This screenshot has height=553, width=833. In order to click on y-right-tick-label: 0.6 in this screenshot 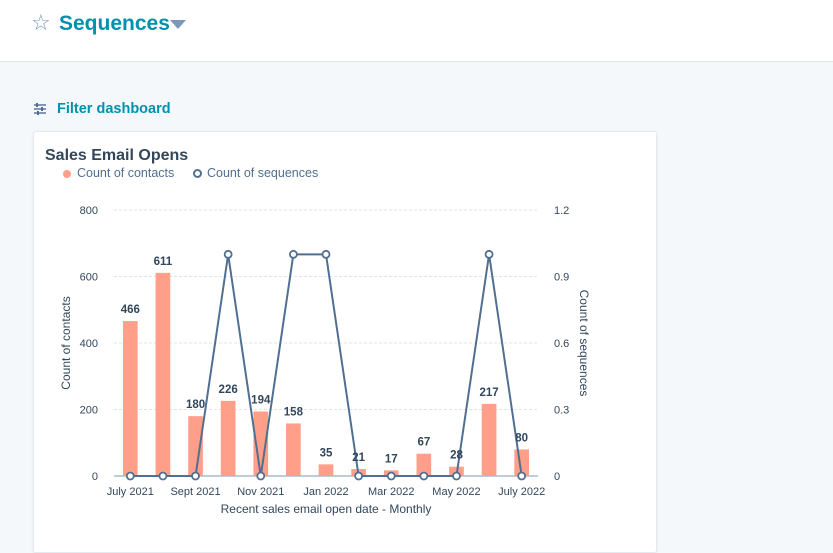, I will do `click(561, 344)`.